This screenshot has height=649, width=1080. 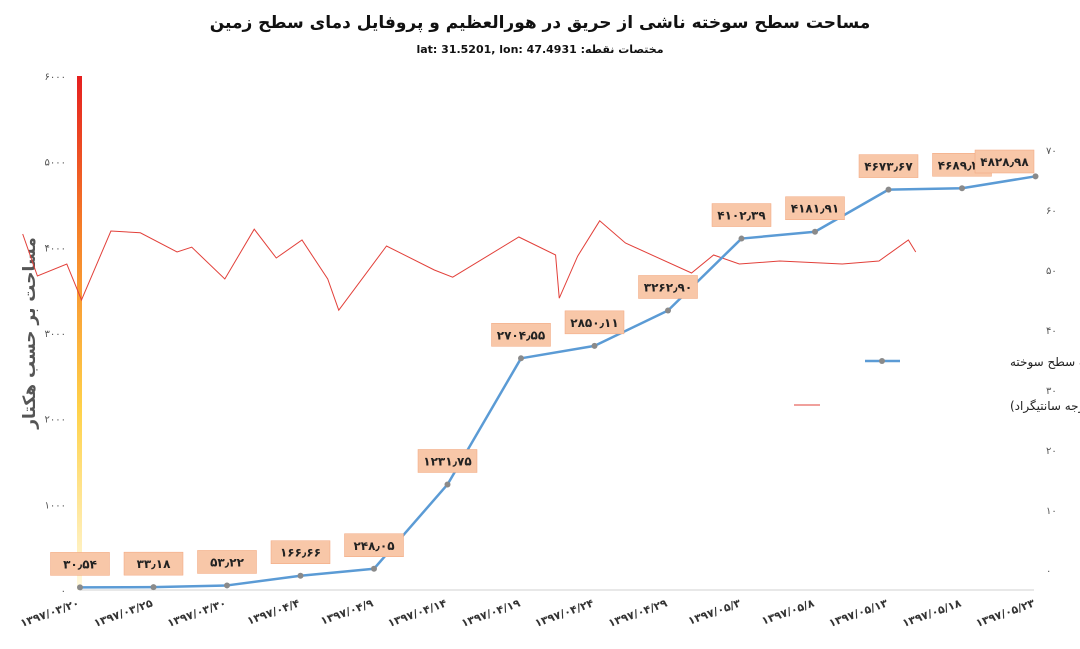 I want to click on data-label: ۴۱۸۱٫۹۱, so click(x=815, y=208).